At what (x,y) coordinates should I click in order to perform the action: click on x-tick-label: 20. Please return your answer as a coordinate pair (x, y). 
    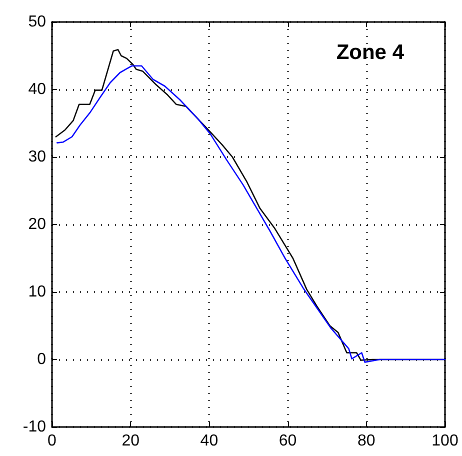
    Looking at the image, I should click on (131, 441).